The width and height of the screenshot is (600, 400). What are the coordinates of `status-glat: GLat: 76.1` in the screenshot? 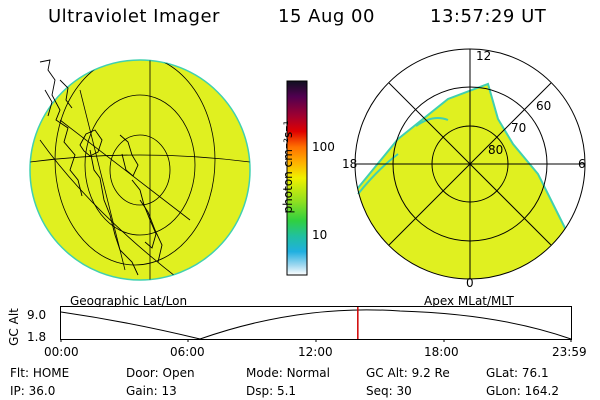 It's located at (517, 373).